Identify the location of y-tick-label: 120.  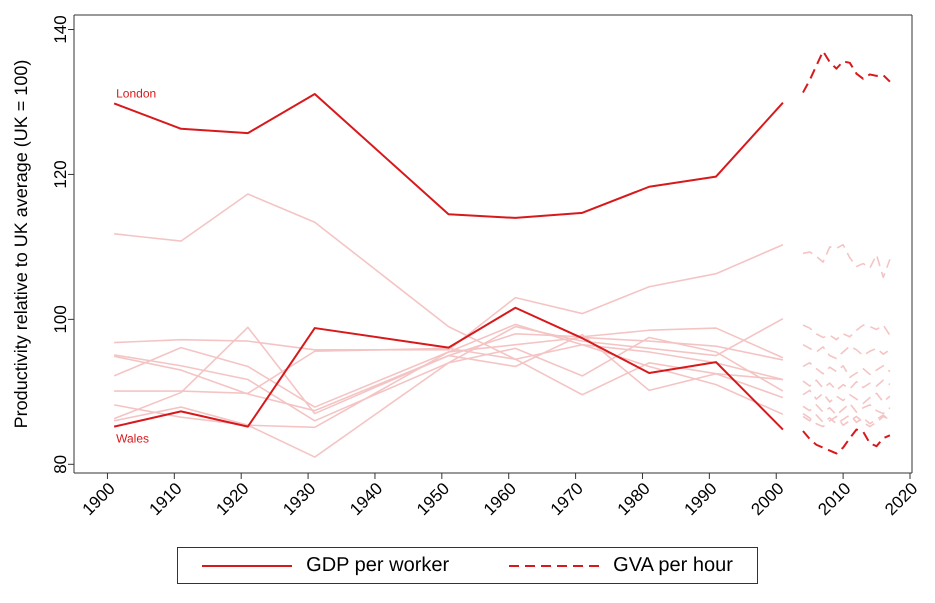
(60, 174).